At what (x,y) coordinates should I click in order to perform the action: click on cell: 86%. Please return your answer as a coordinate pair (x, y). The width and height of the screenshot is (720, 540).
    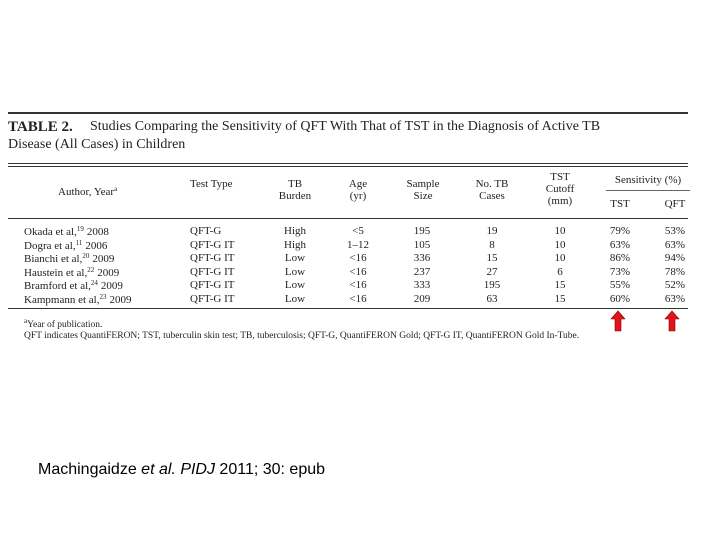
    Looking at the image, I should click on (620, 258).